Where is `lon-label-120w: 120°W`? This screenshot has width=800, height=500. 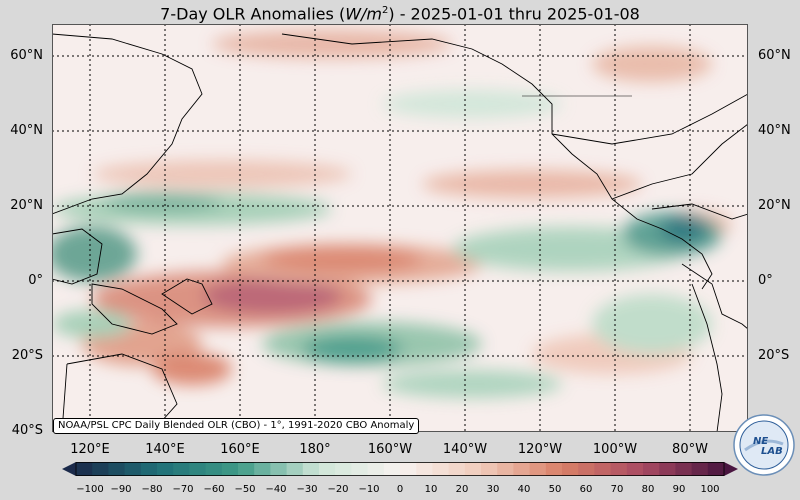 lon-label-120w: 120°W is located at coordinates (540, 449).